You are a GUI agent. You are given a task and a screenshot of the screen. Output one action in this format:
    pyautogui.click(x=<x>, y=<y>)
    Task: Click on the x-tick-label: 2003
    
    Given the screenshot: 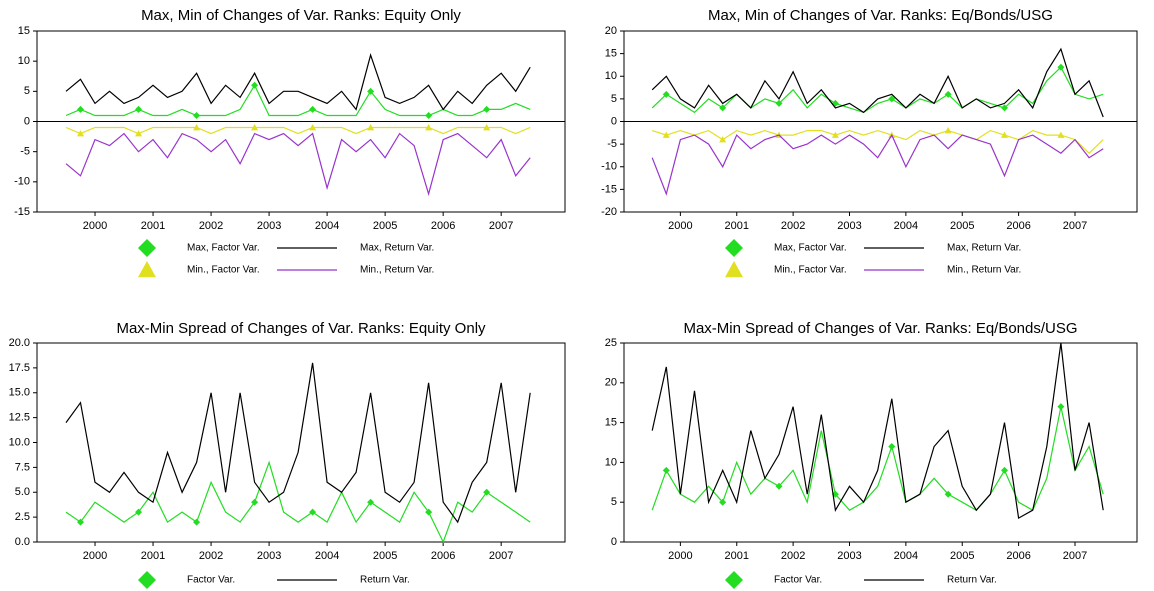 What is the action you would take?
    pyautogui.click(x=269, y=226)
    